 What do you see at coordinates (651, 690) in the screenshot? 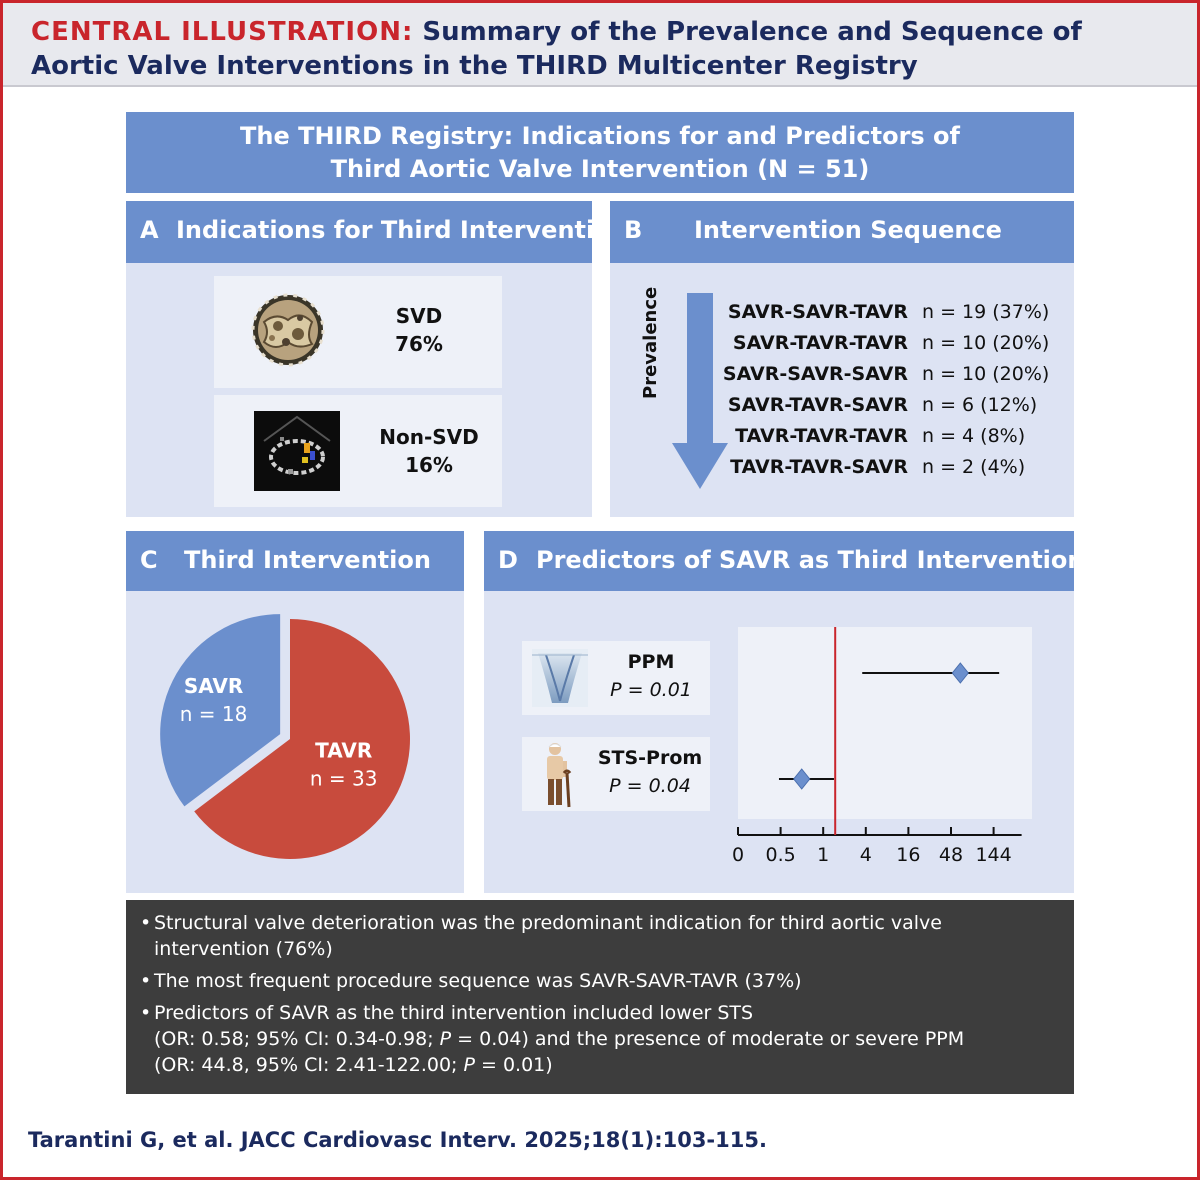
I see `ppm-p-value: P = 0.01` at bounding box center [651, 690].